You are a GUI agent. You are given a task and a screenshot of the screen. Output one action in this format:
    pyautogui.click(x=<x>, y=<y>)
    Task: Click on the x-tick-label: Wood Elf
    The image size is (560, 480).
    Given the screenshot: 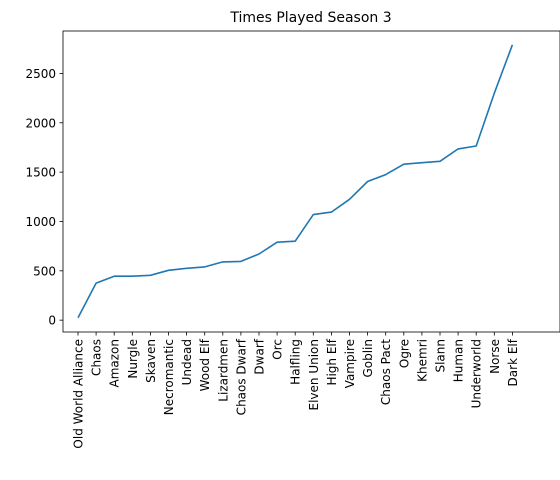 What is the action you would take?
    pyautogui.click(x=205, y=364)
    